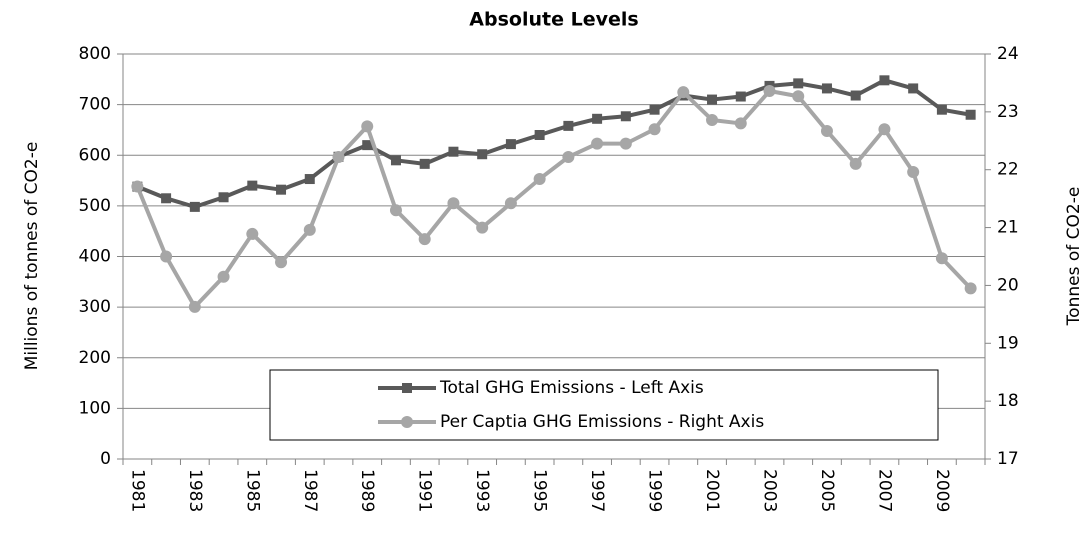 The width and height of the screenshot is (1089, 539). I want to click on y-tick-label: 400, so click(95, 257).